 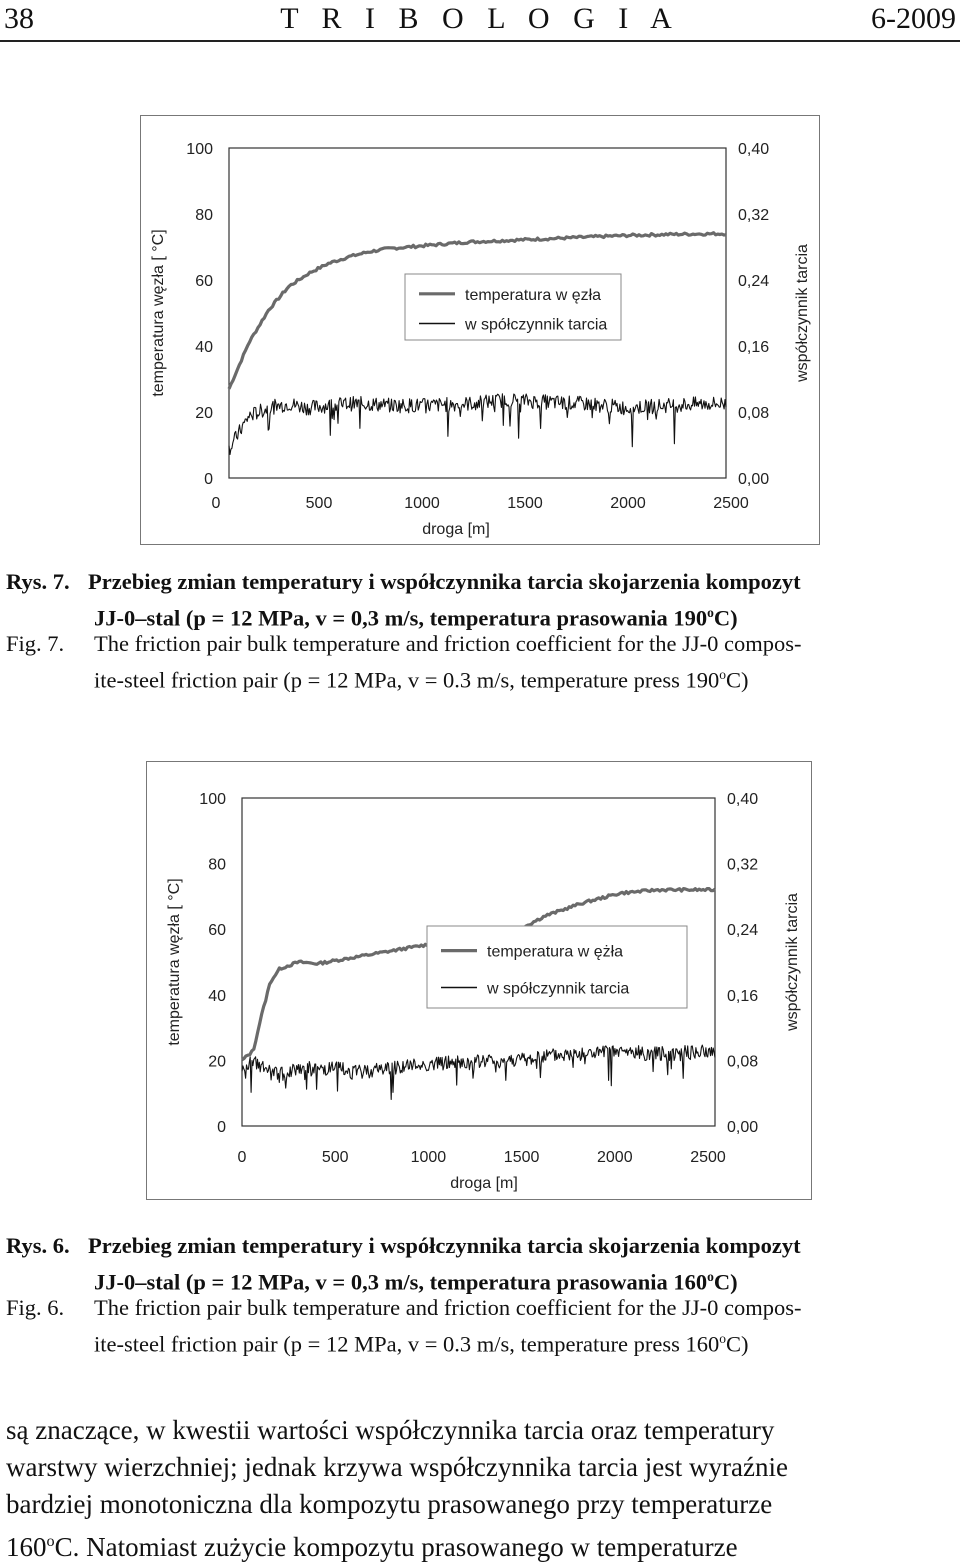 What do you see at coordinates (737, 1344) in the screenshot?
I see `caption-fig6-en-end: C)` at bounding box center [737, 1344].